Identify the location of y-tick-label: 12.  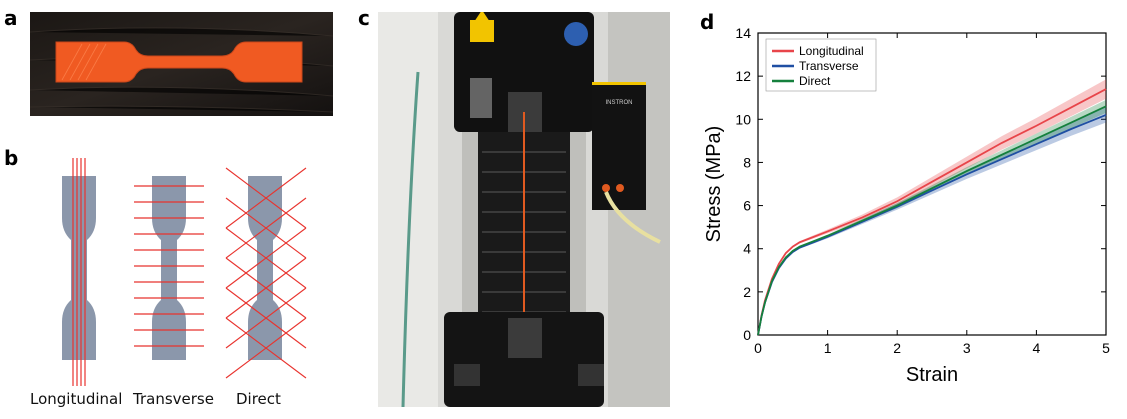
(743, 76).